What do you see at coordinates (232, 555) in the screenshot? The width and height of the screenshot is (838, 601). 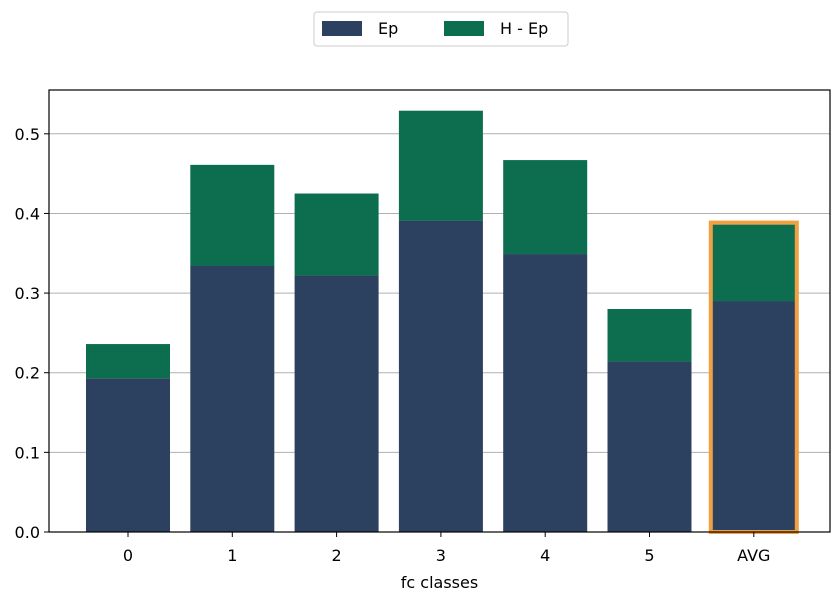 I see `x-tick-label: 1` at bounding box center [232, 555].